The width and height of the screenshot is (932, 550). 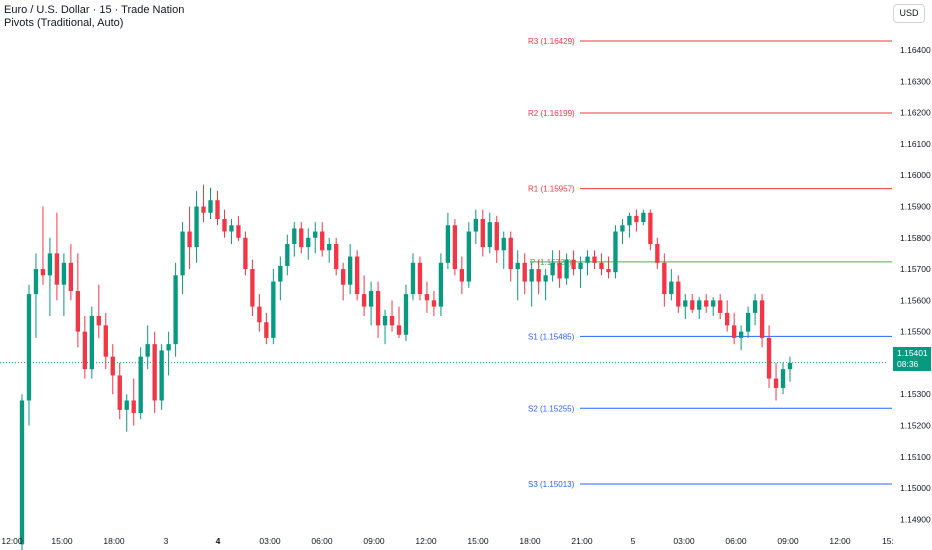 I want to click on bar-countdown: 08:36, so click(x=908, y=364).